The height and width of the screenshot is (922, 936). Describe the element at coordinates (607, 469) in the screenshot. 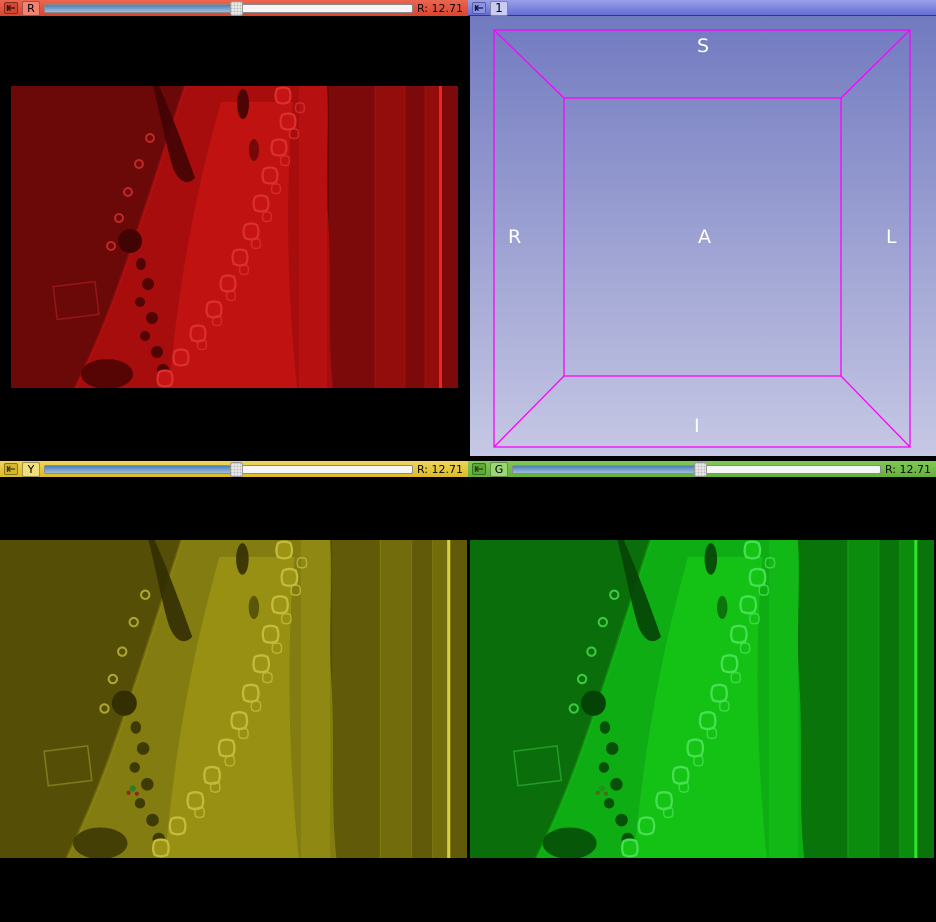

I see `green-slider-fill` at that location.